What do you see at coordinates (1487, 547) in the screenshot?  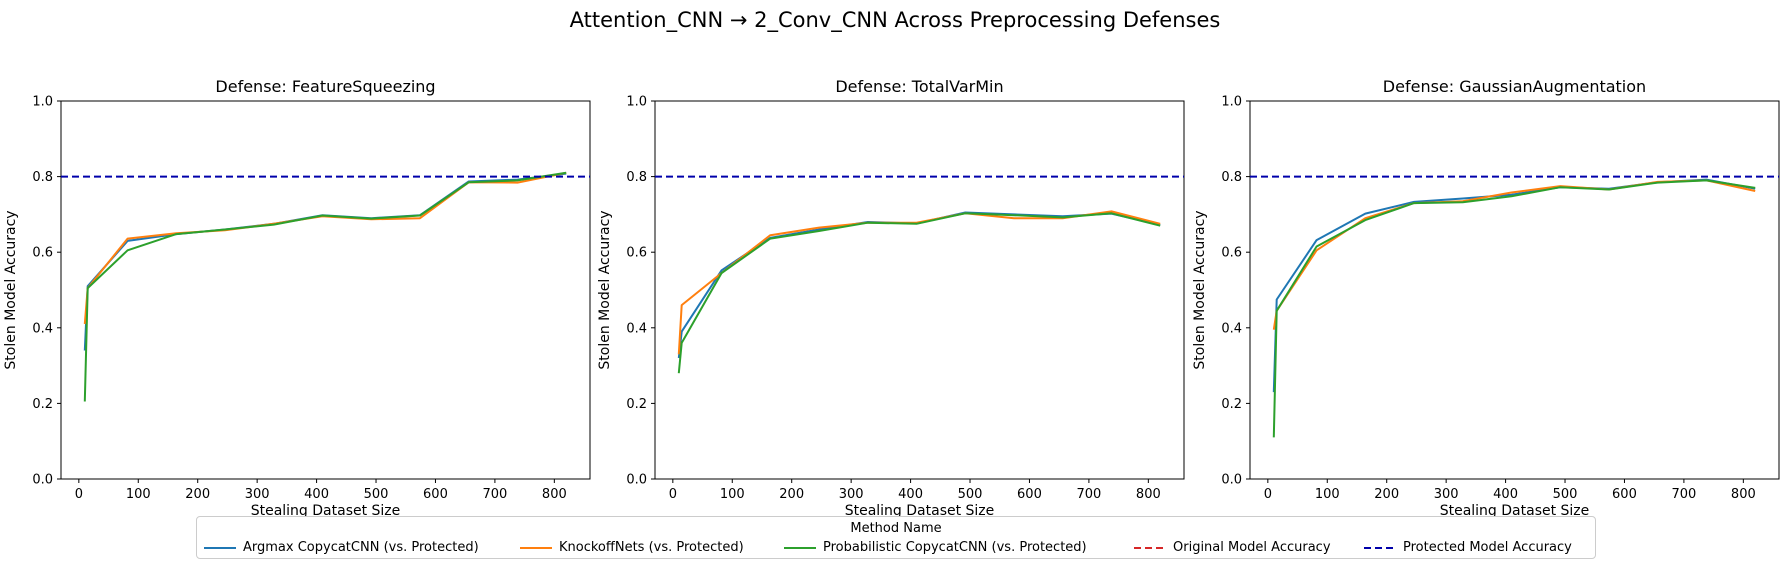 I see `legend-label-protected-model-accuracy: Protected Model Accuracy` at bounding box center [1487, 547].